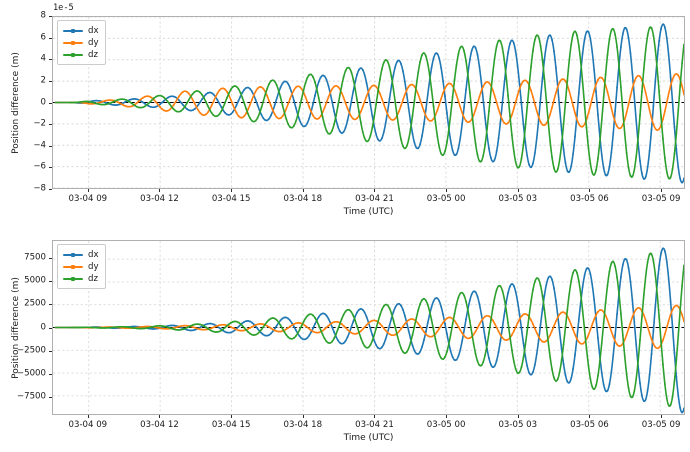 This screenshot has height=452, width=690. I want to click on y-tick-label: −7500, so click(31, 396).